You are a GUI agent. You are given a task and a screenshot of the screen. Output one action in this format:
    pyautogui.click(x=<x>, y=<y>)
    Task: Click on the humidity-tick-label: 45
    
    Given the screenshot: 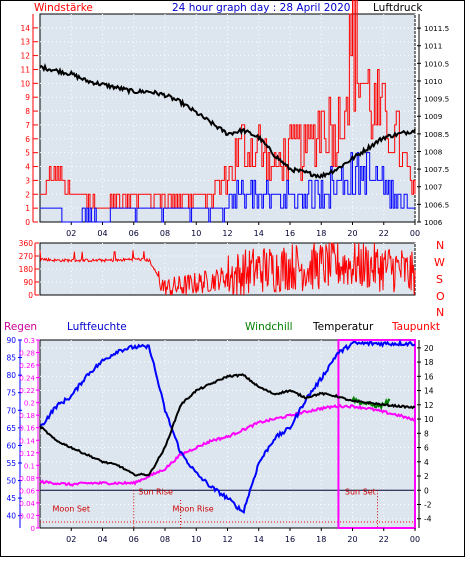 What is the action you would take?
    pyautogui.click(x=11, y=498)
    